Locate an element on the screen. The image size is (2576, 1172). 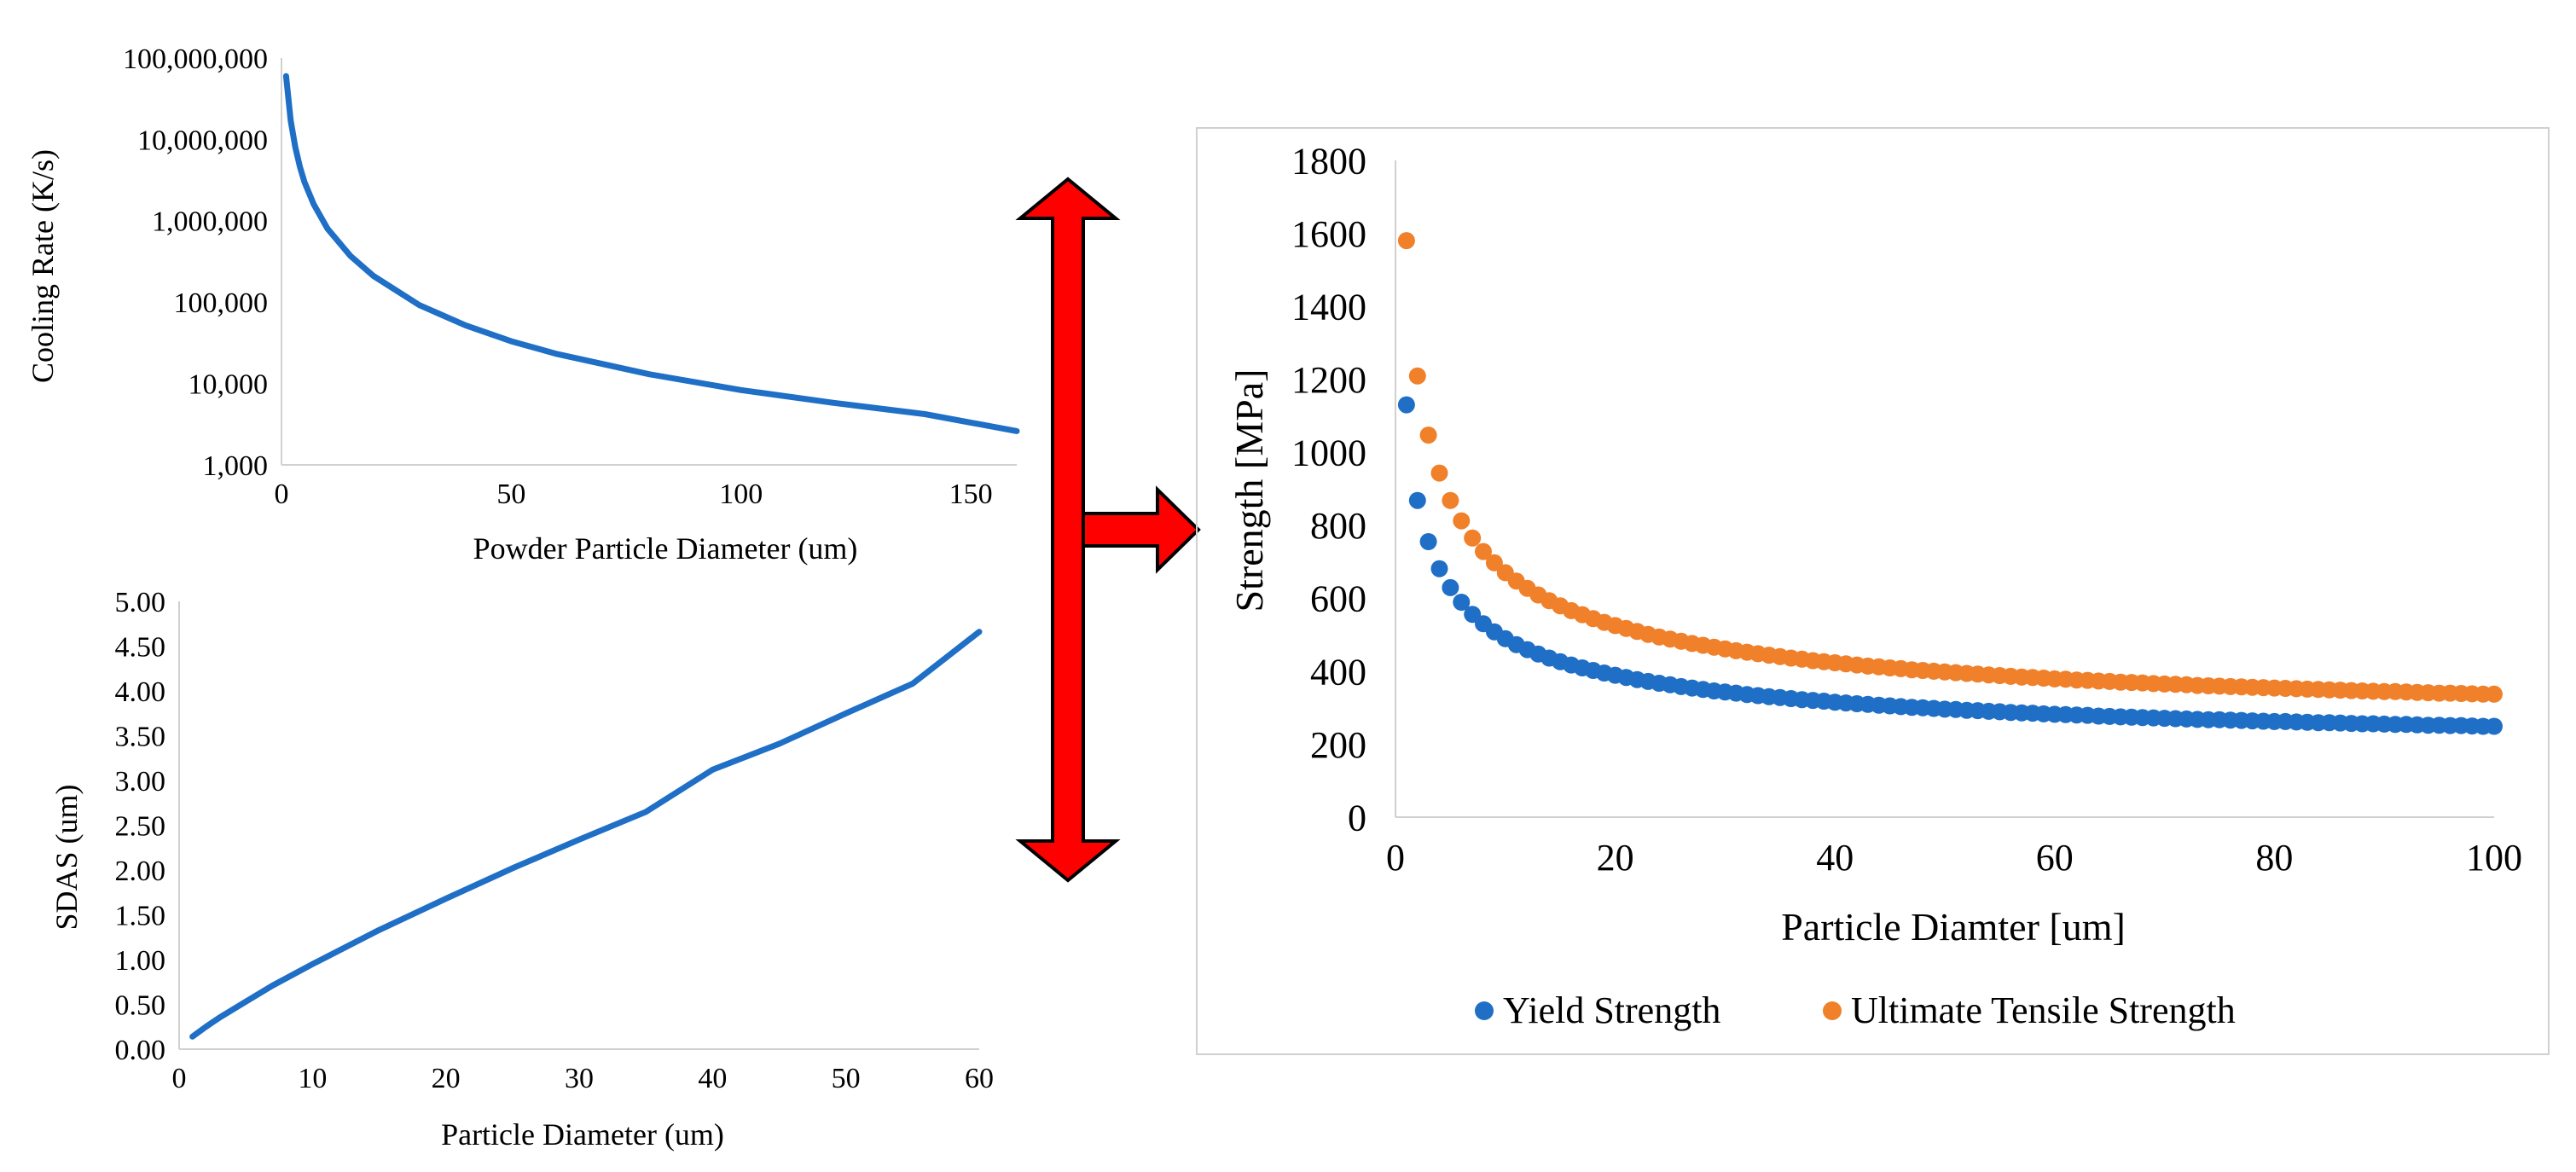
sdas-x-tick-label: 60 is located at coordinates (979, 1078).